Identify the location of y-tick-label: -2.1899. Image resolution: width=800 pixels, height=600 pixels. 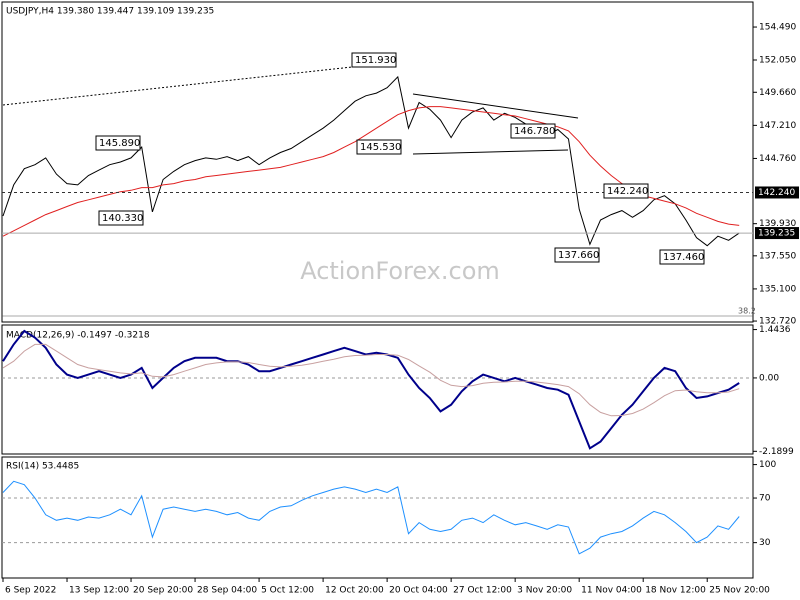
(776, 452).